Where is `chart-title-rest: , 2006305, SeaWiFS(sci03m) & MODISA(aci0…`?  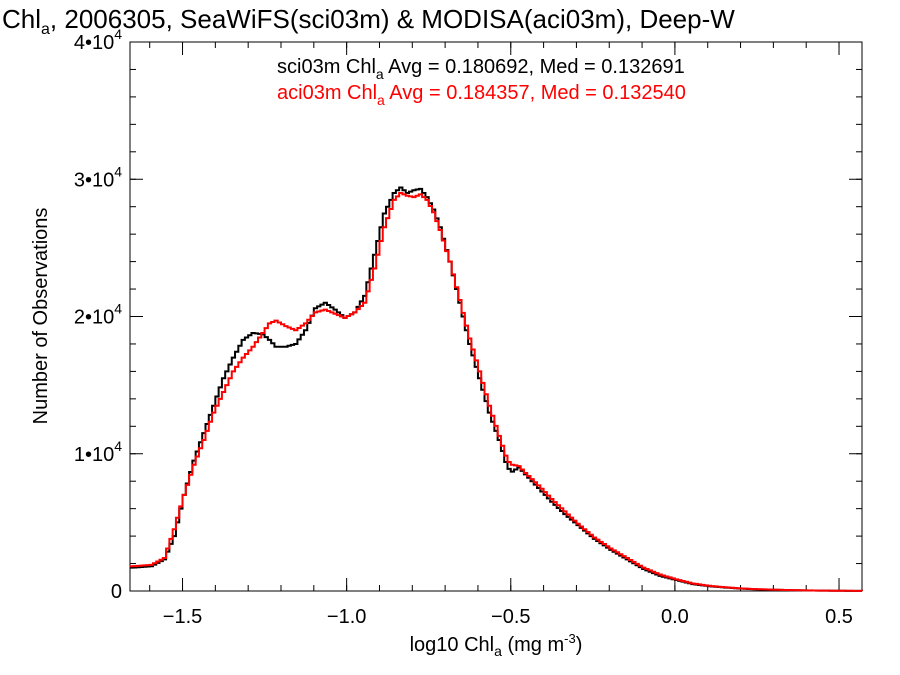 chart-title-rest: , 2006305, SeaWiFS(sci03m) & MODISA(aci0… is located at coordinates (392, 19).